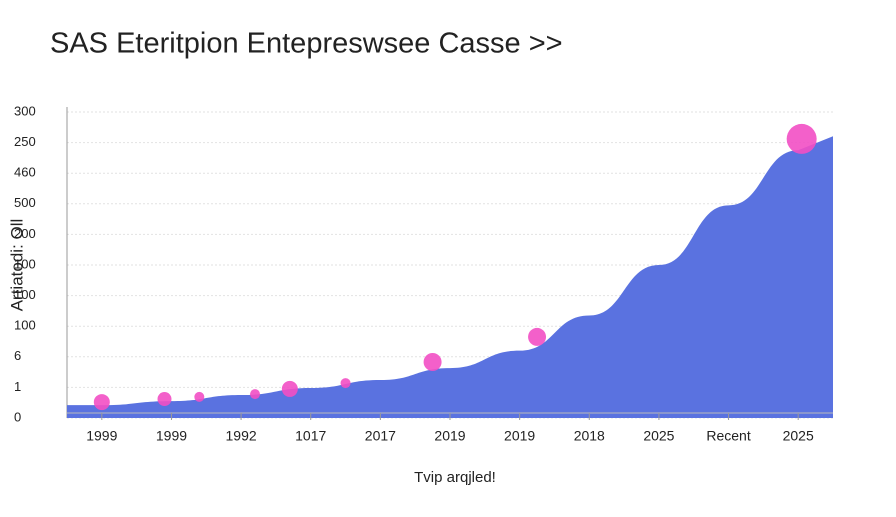 The width and height of the screenshot is (896, 517). I want to click on chart-title: SAS Eteritpion Entepreswsee Casse >>, so click(306, 44).